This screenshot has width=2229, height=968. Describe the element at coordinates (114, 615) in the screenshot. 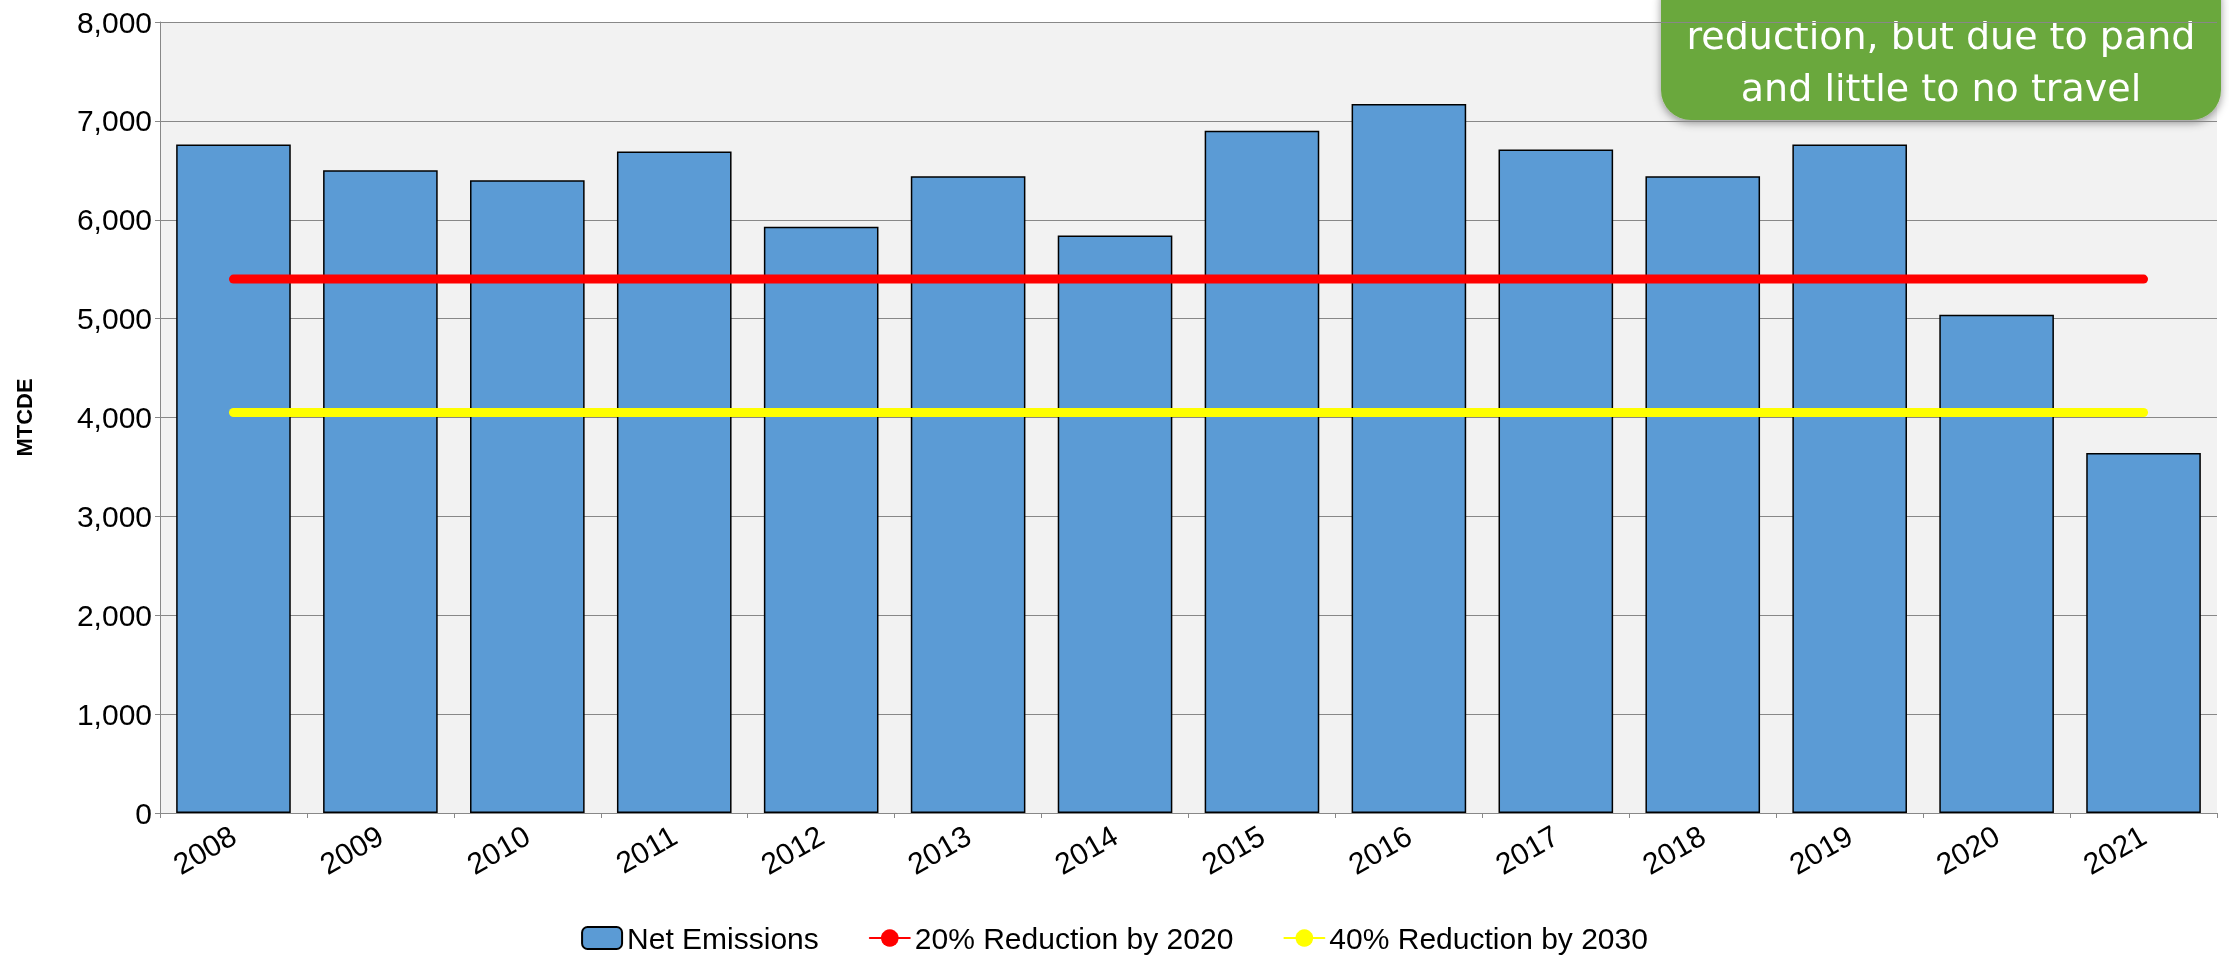

I see `y-tick-label: 2,000` at that location.